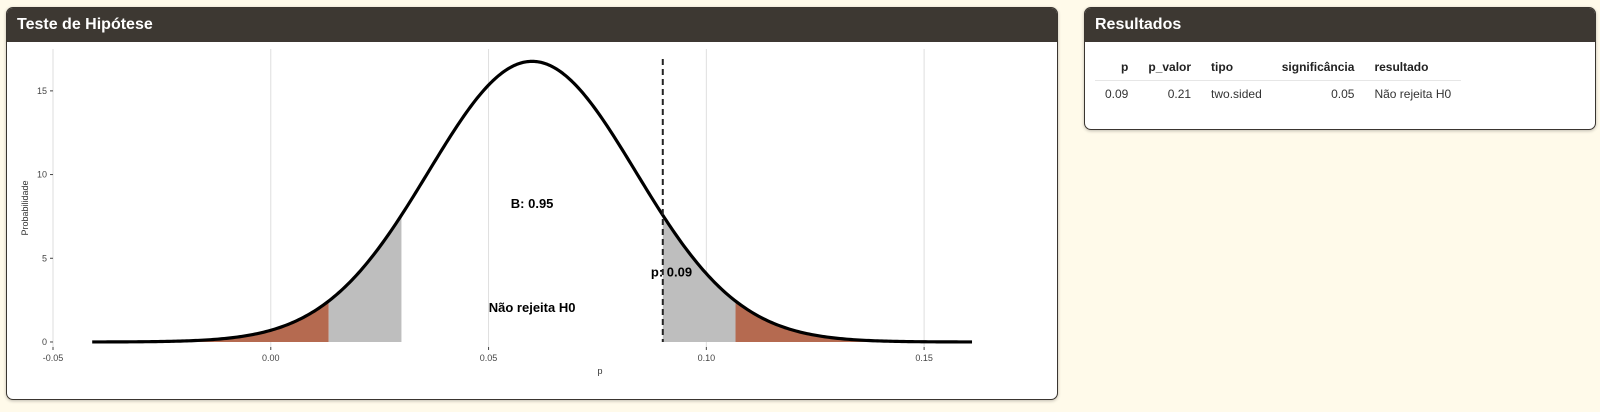 This screenshot has width=1600, height=412. Describe the element at coordinates (671, 272) in the screenshot. I see `annotation-label: p: 0.09` at that location.